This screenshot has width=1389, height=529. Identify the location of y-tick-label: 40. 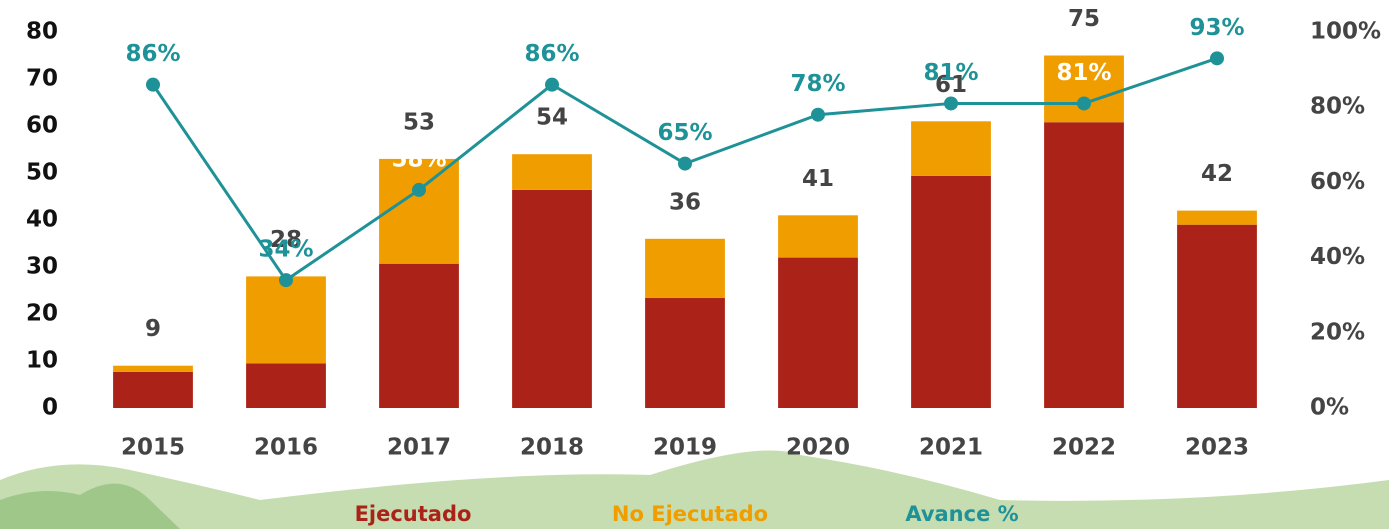
(42, 220).